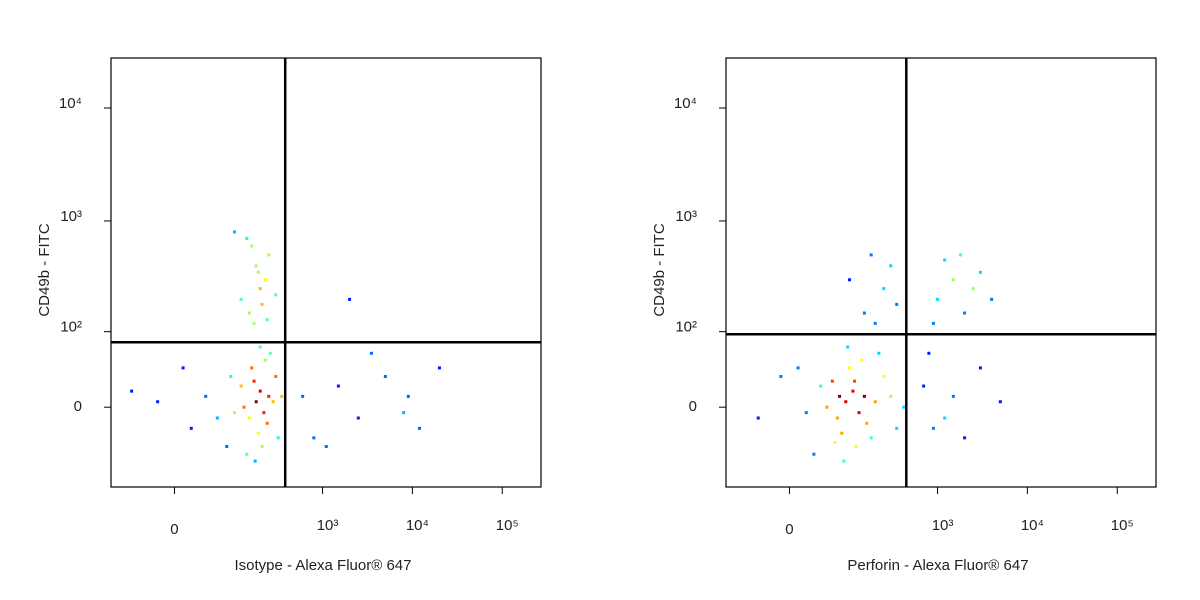 This screenshot has width=1200, height=600. Describe the element at coordinates (685, 103) in the screenshot. I see `y-tick-label: 10⁴` at that location.